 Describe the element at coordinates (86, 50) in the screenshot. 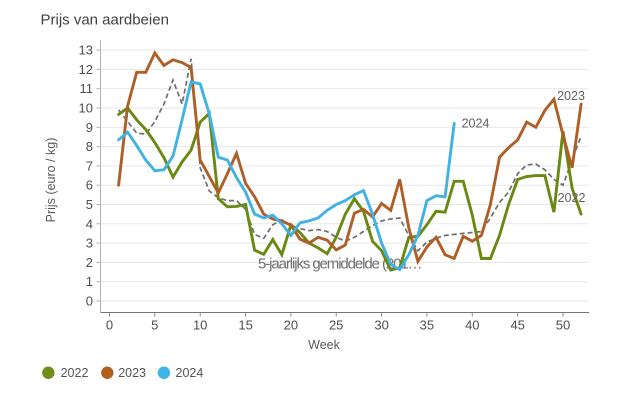

I see `svg-text: 13` at that location.